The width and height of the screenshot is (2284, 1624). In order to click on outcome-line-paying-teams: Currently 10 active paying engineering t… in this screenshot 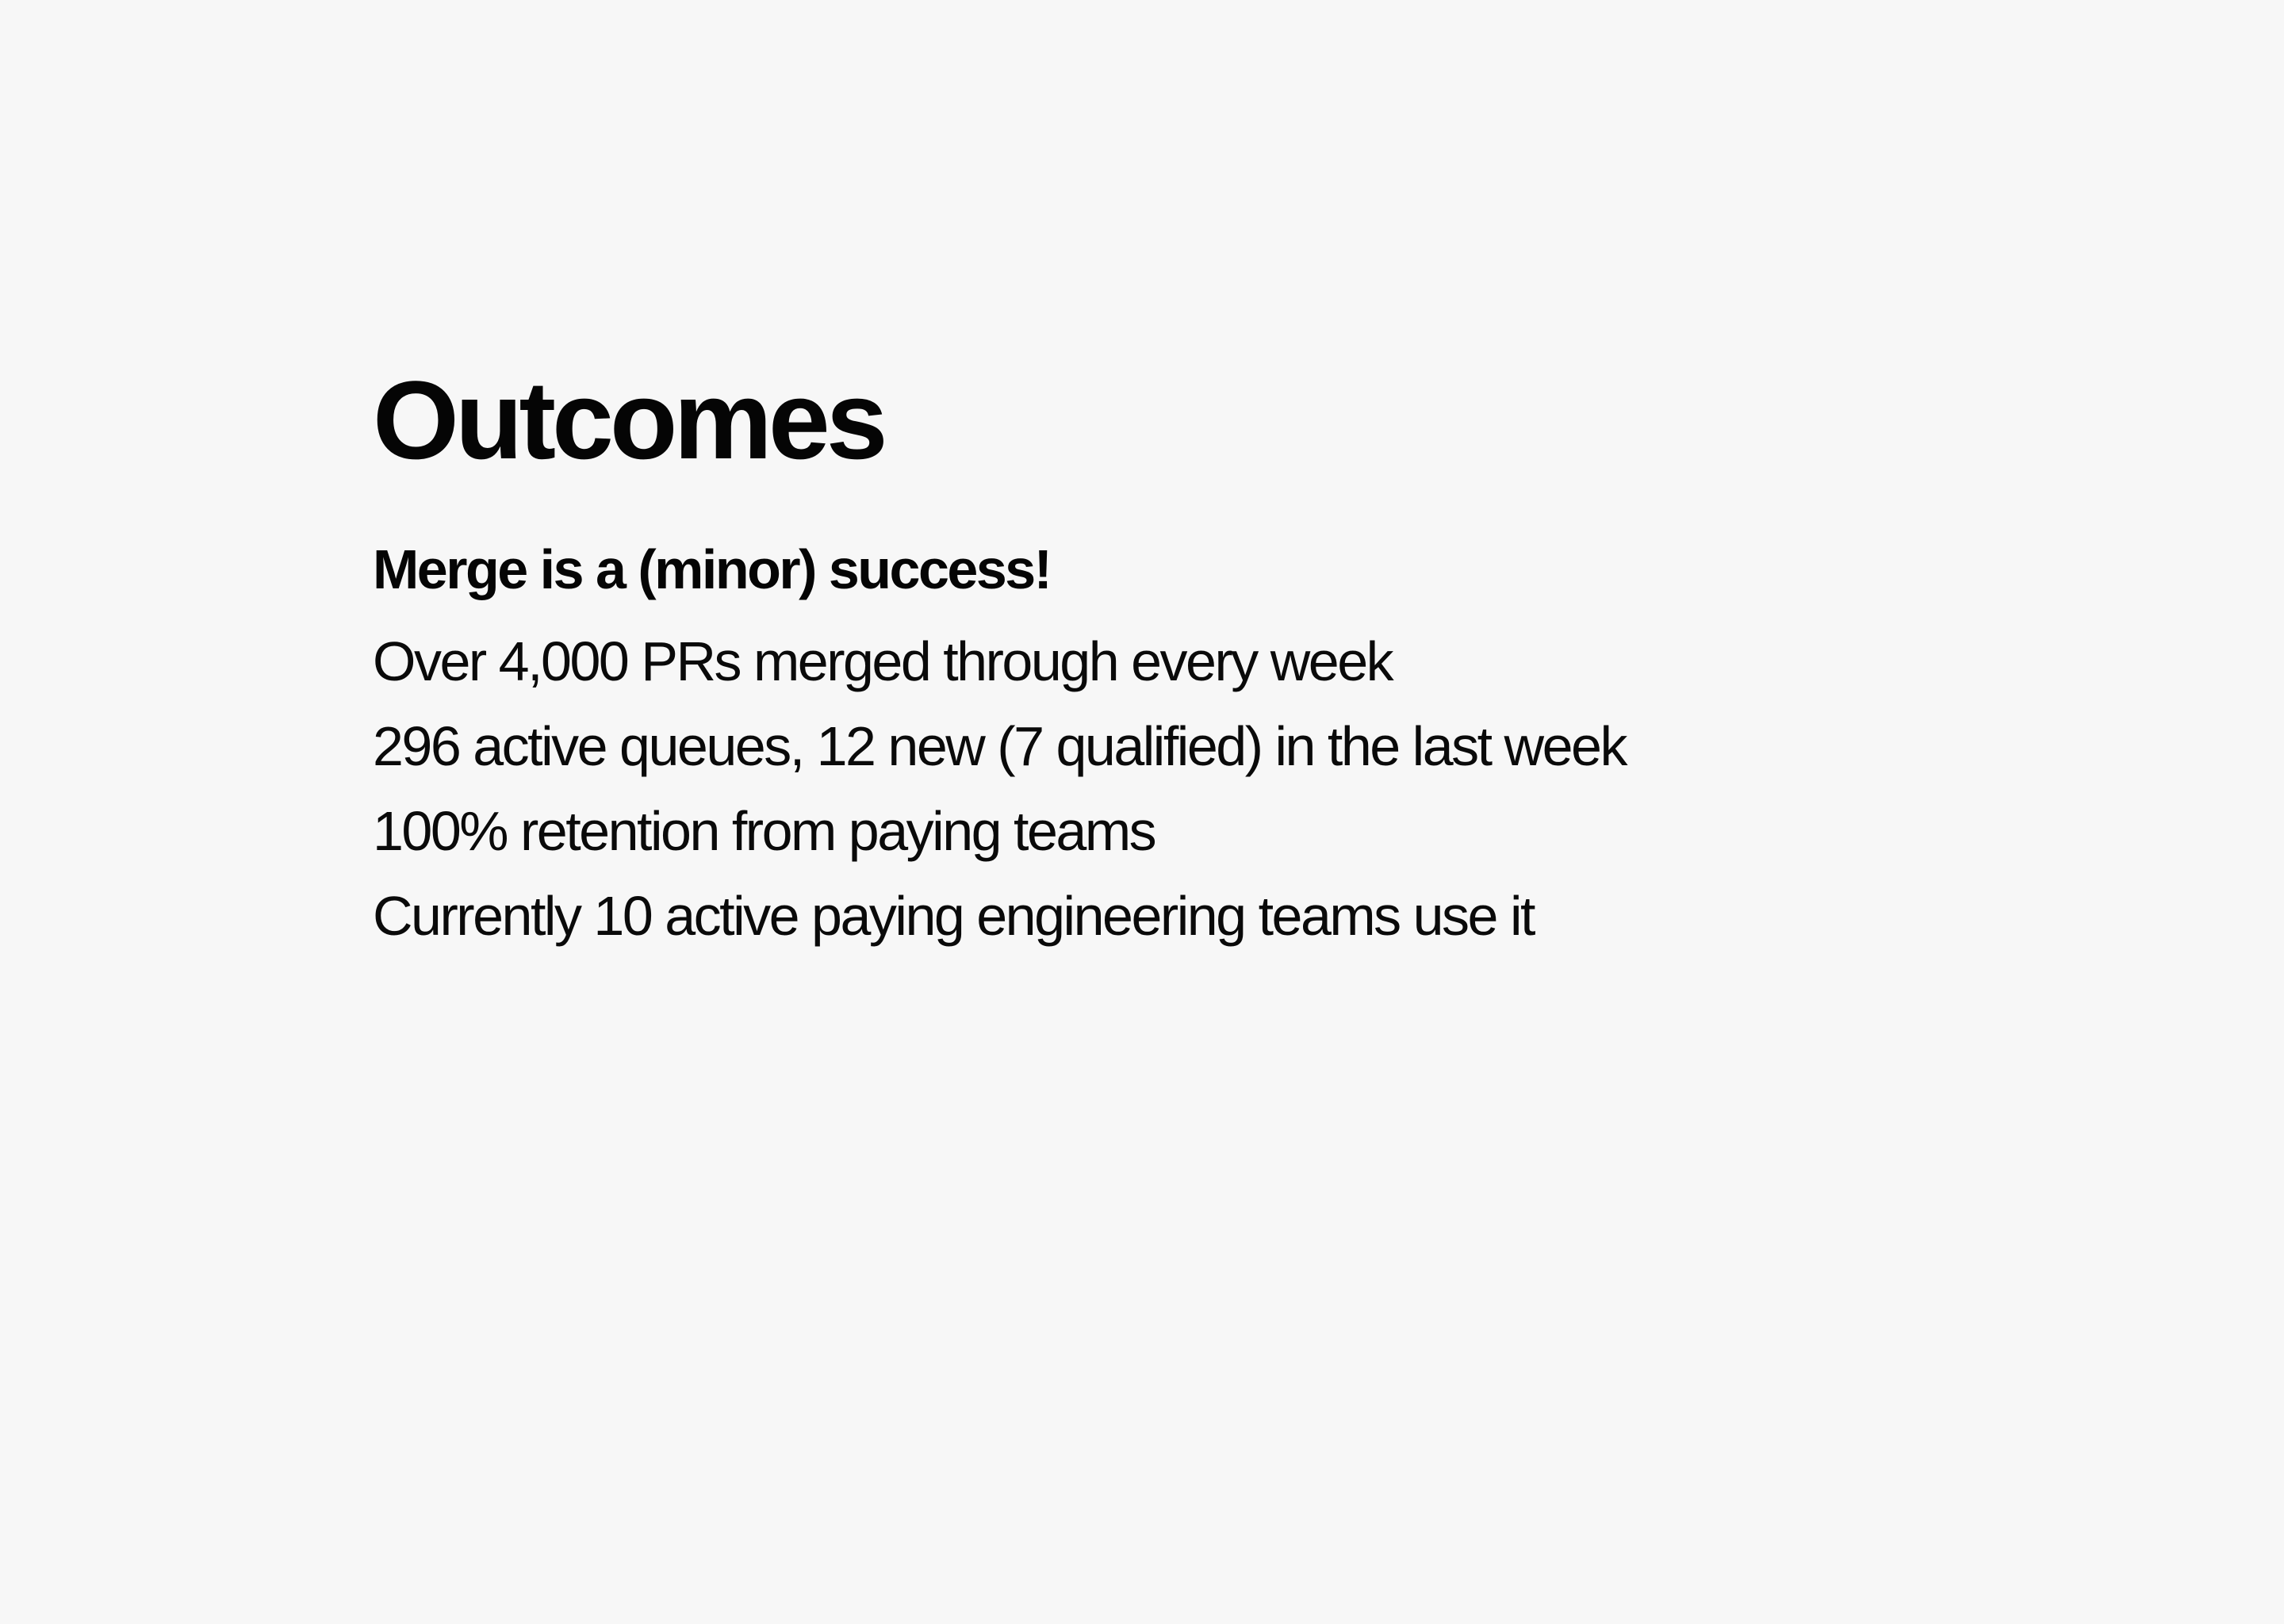, I will do `click(954, 916)`.